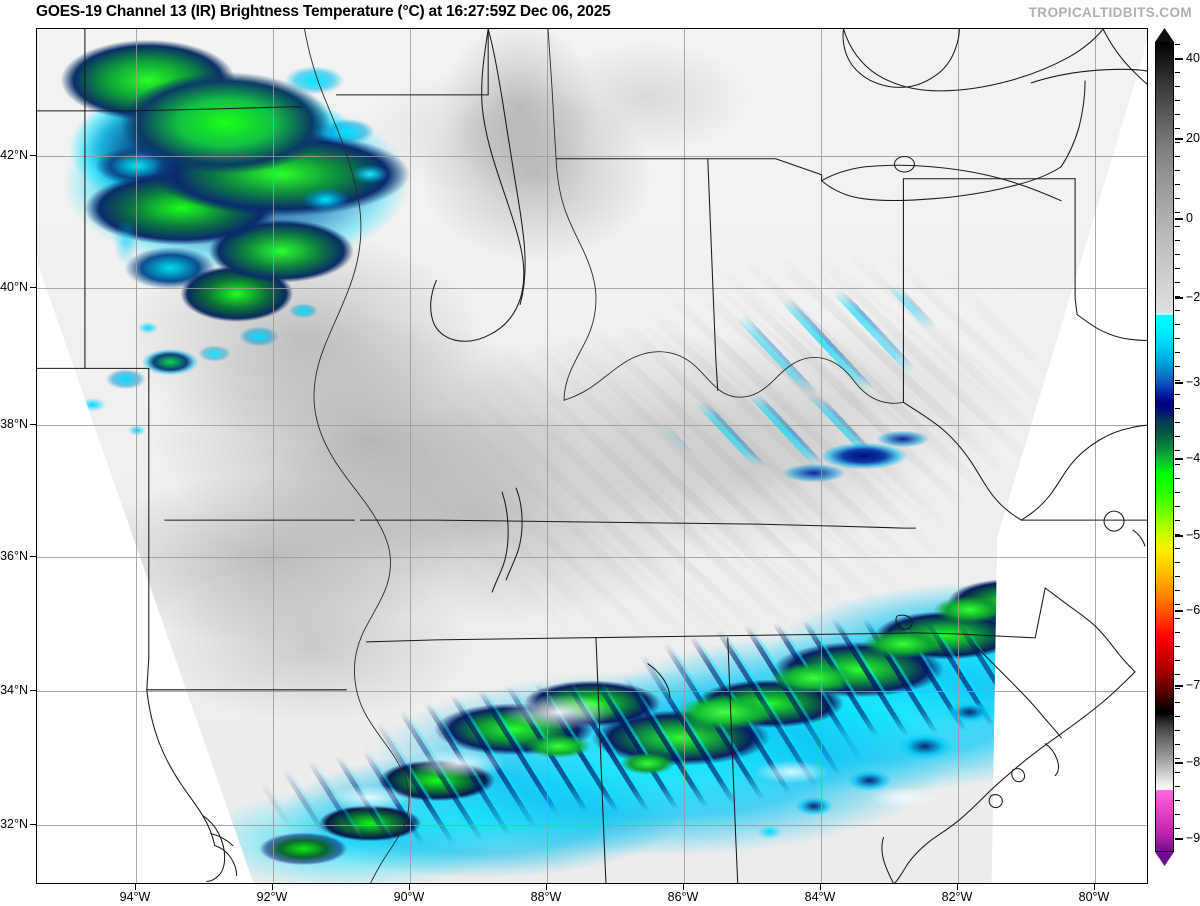 This screenshot has width=1200, height=906. I want to click on ohio-river, so click(733, 378).